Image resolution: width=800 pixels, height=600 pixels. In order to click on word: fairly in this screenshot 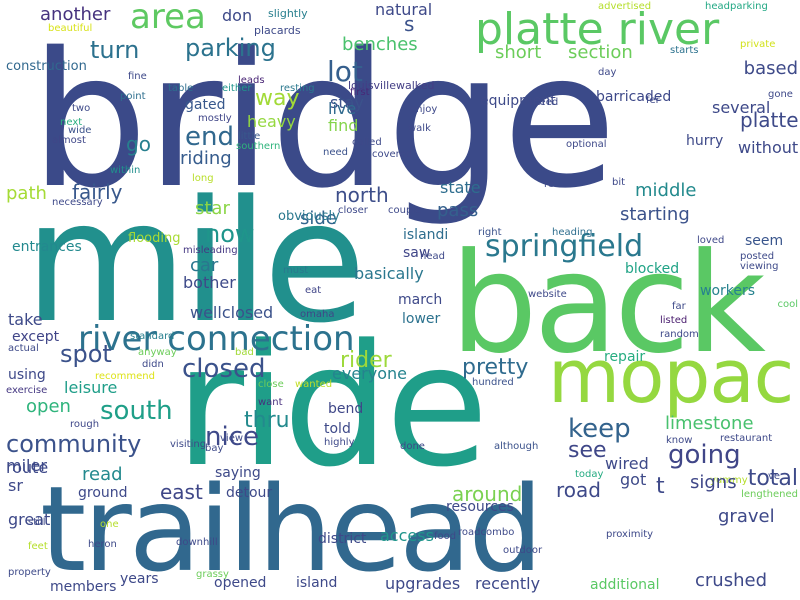, I will do `click(97, 192)`.